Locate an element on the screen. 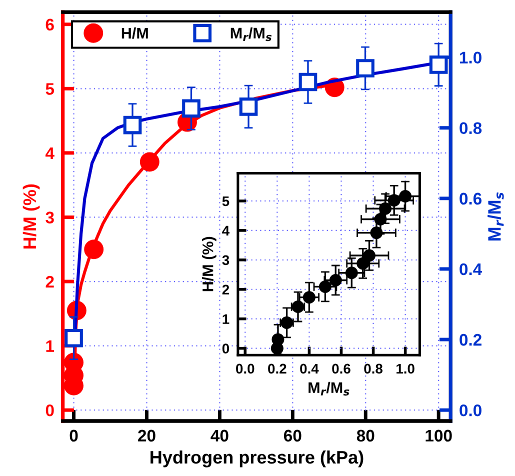  x-tick-label: 0 is located at coordinates (74, 436).